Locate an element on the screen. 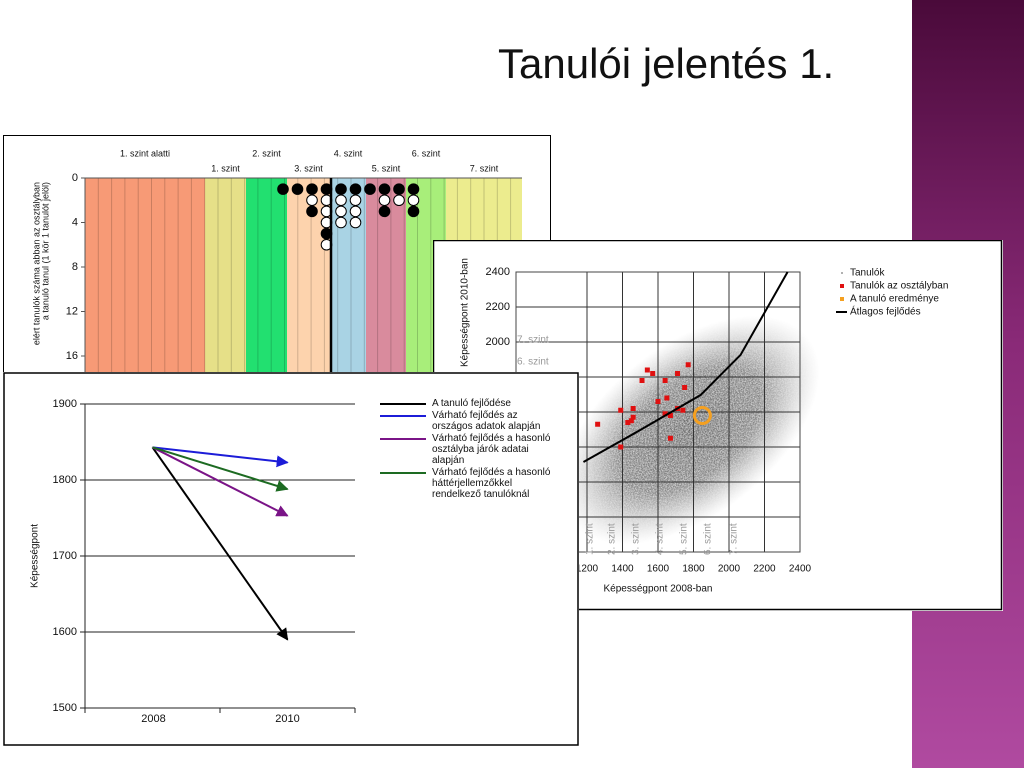 The height and width of the screenshot is (768, 1024). x-tick-label: 2200 is located at coordinates (764, 569).